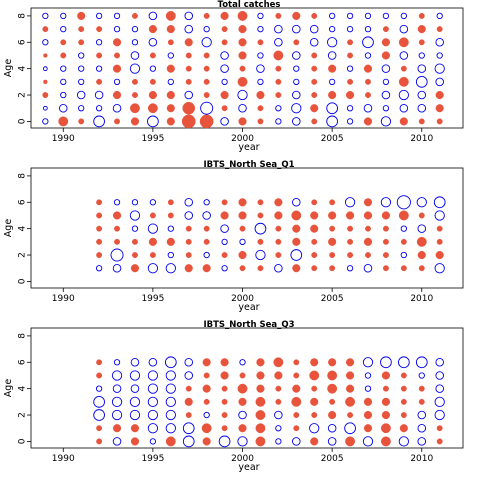 The image size is (480, 480). What do you see at coordinates (152, 299) in the screenshot?
I see `x-tick-label: 1995` at bounding box center [152, 299].